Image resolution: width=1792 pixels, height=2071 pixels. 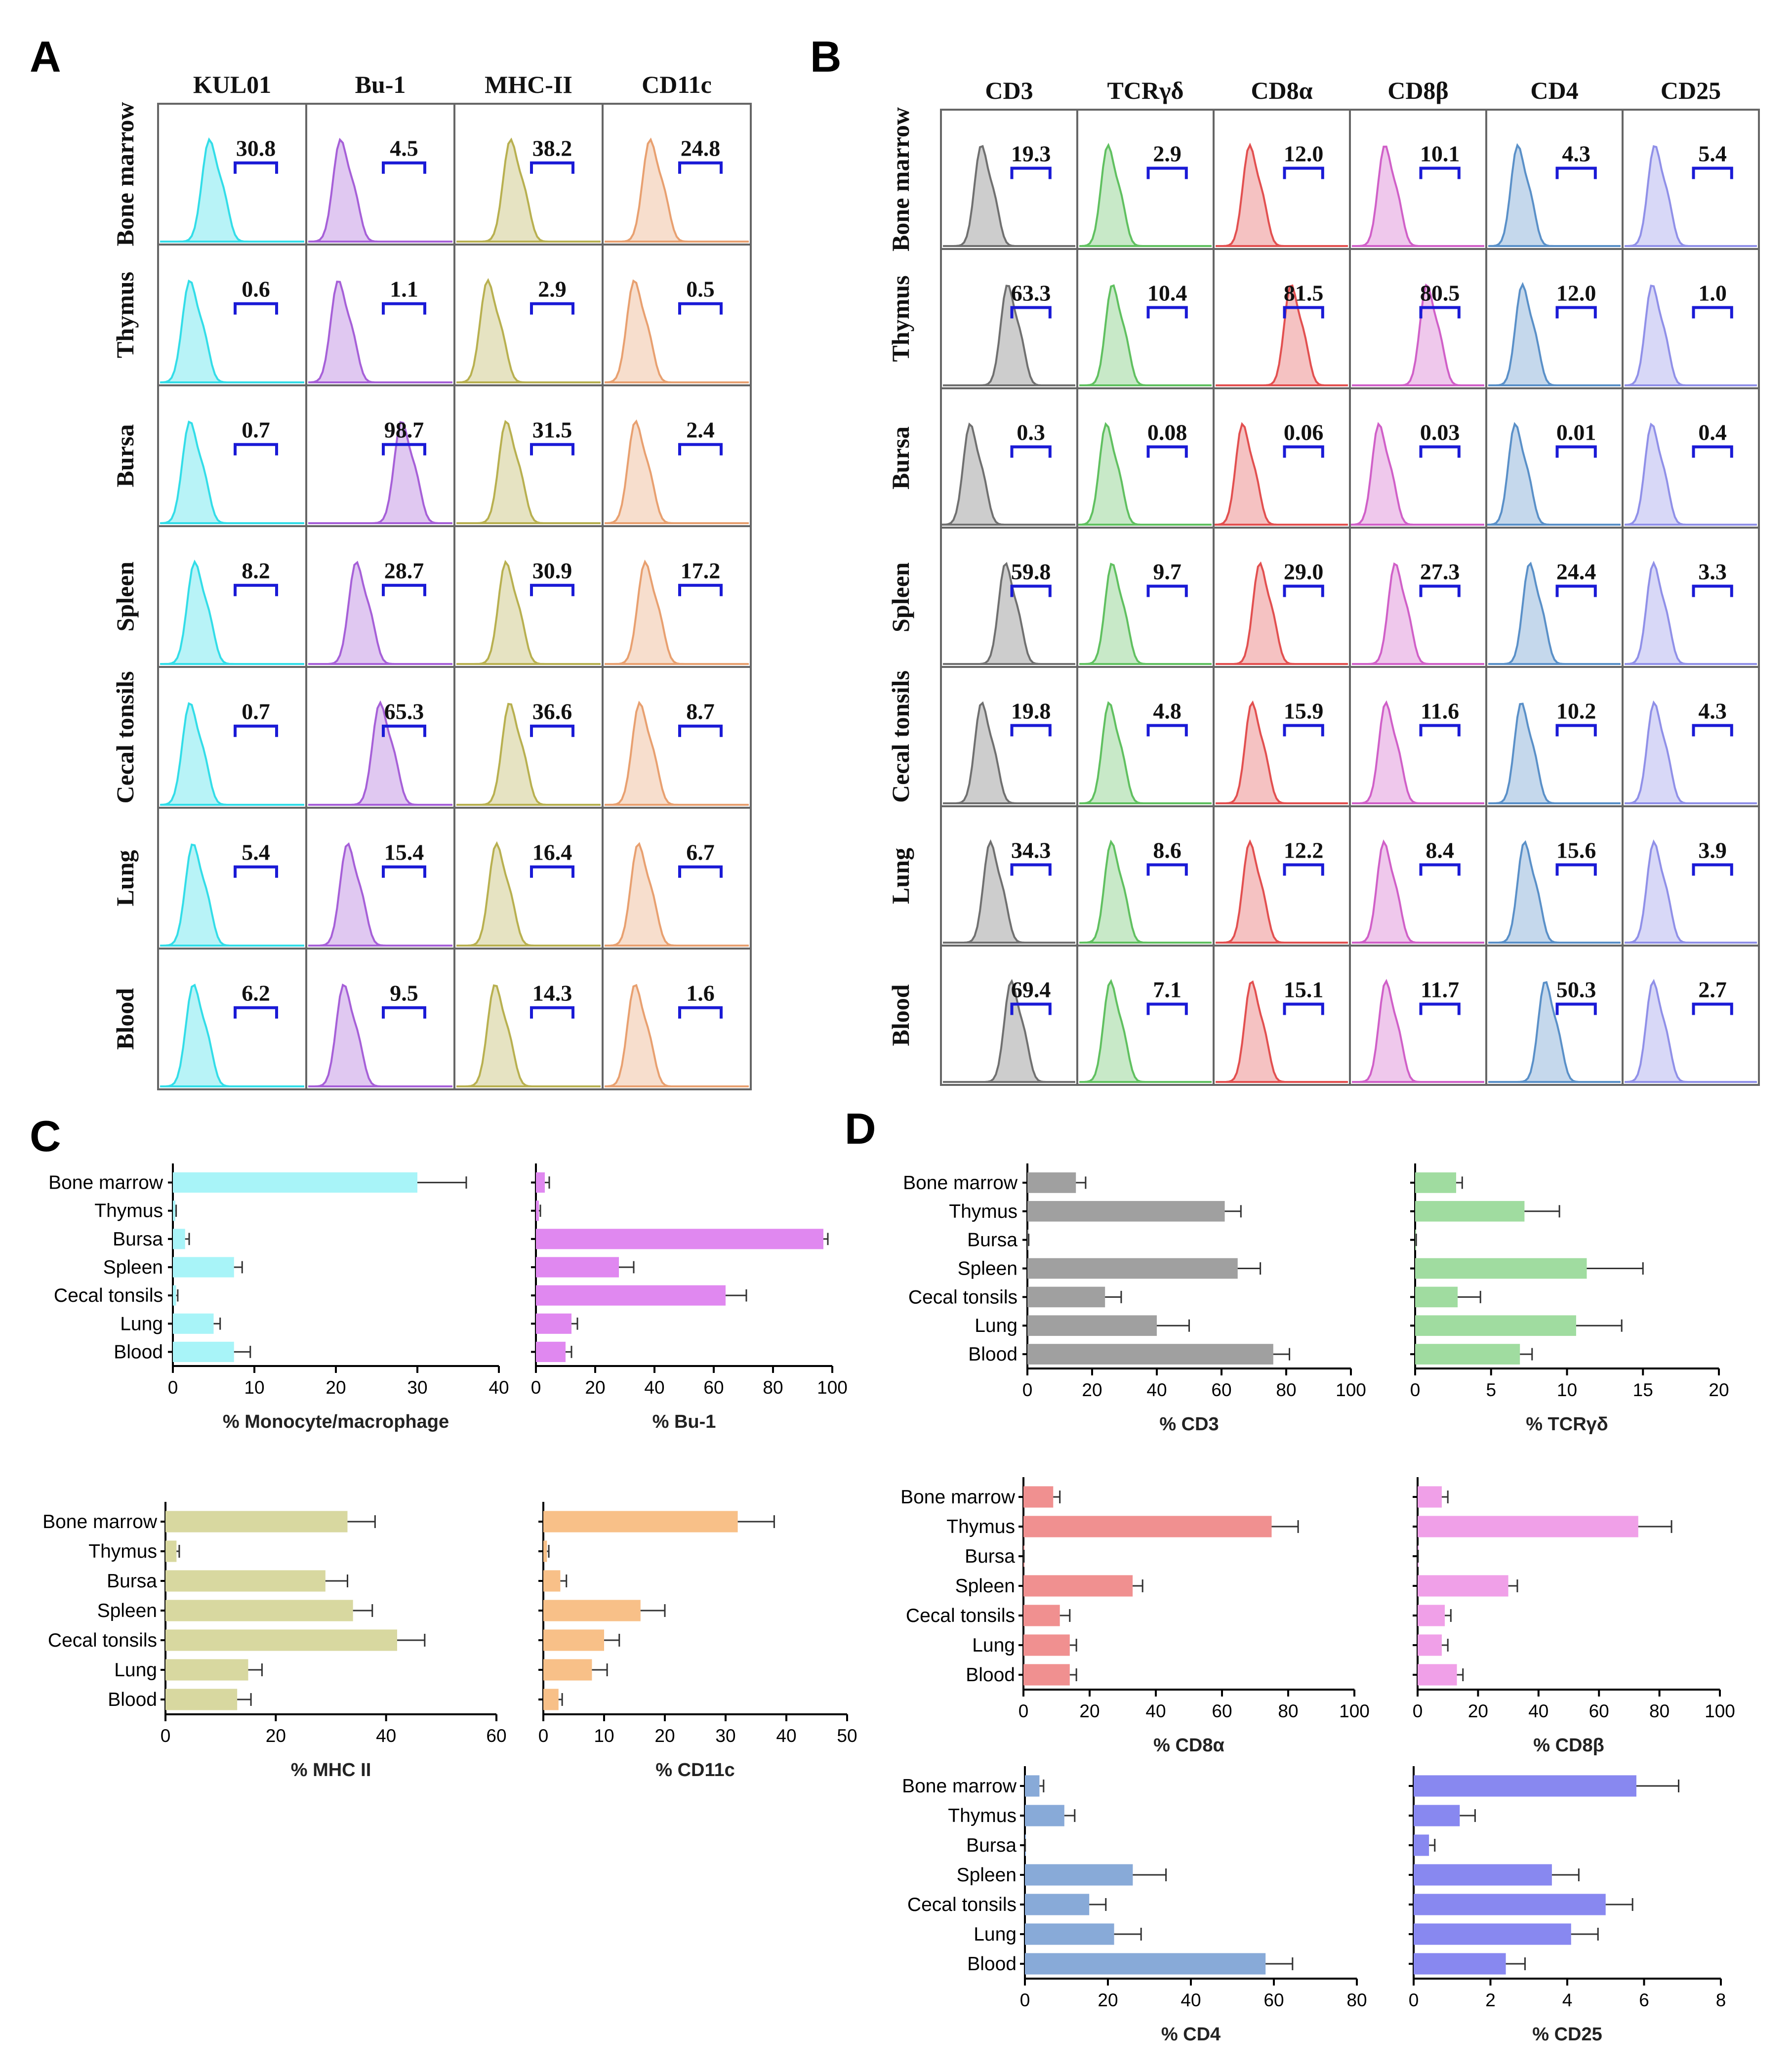 What do you see at coordinates (701, 570) in the screenshot?
I see `gate-percentage: 17.2` at bounding box center [701, 570].